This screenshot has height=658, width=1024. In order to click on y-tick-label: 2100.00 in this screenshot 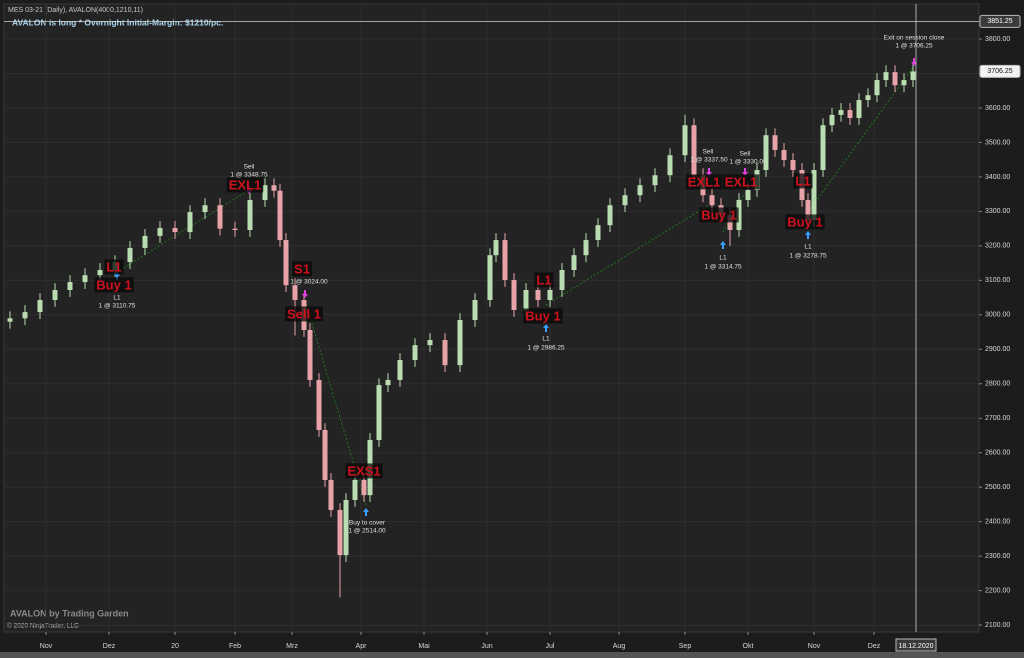, I will do `click(997, 625)`.